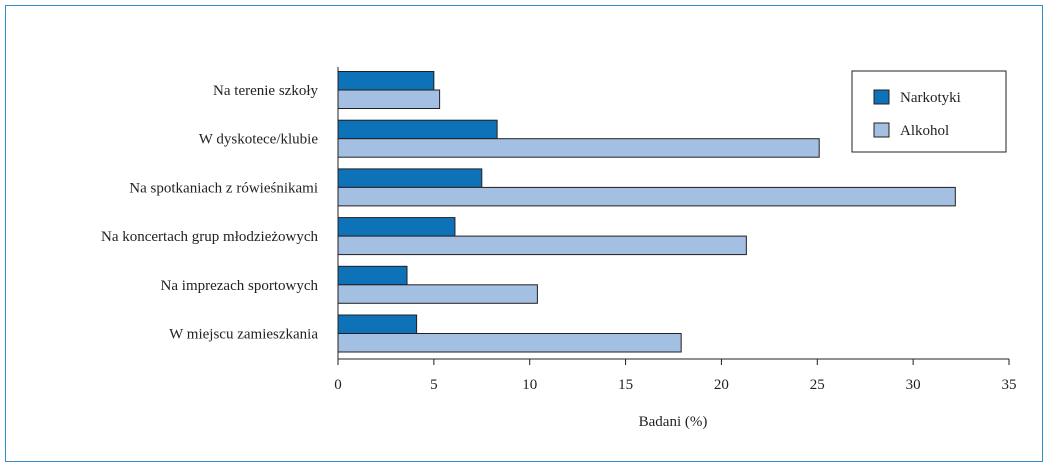  What do you see at coordinates (930, 98) in the screenshot?
I see `legend-label-narkotyki: Narkotyki` at bounding box center [930, 98].